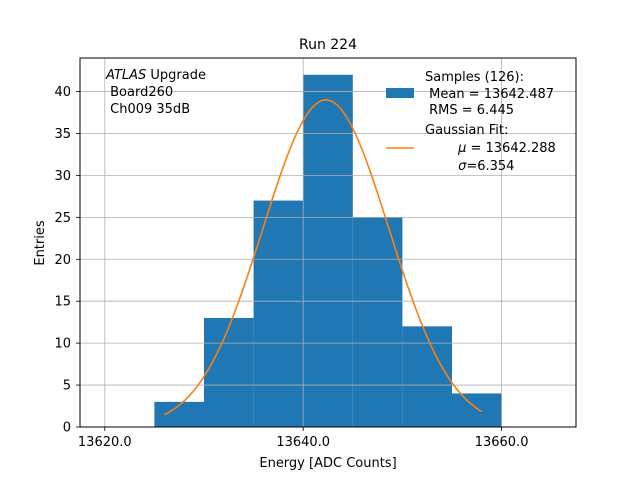  I want to click on svg-text: ATLAS Upgrade, so click(155, 75).